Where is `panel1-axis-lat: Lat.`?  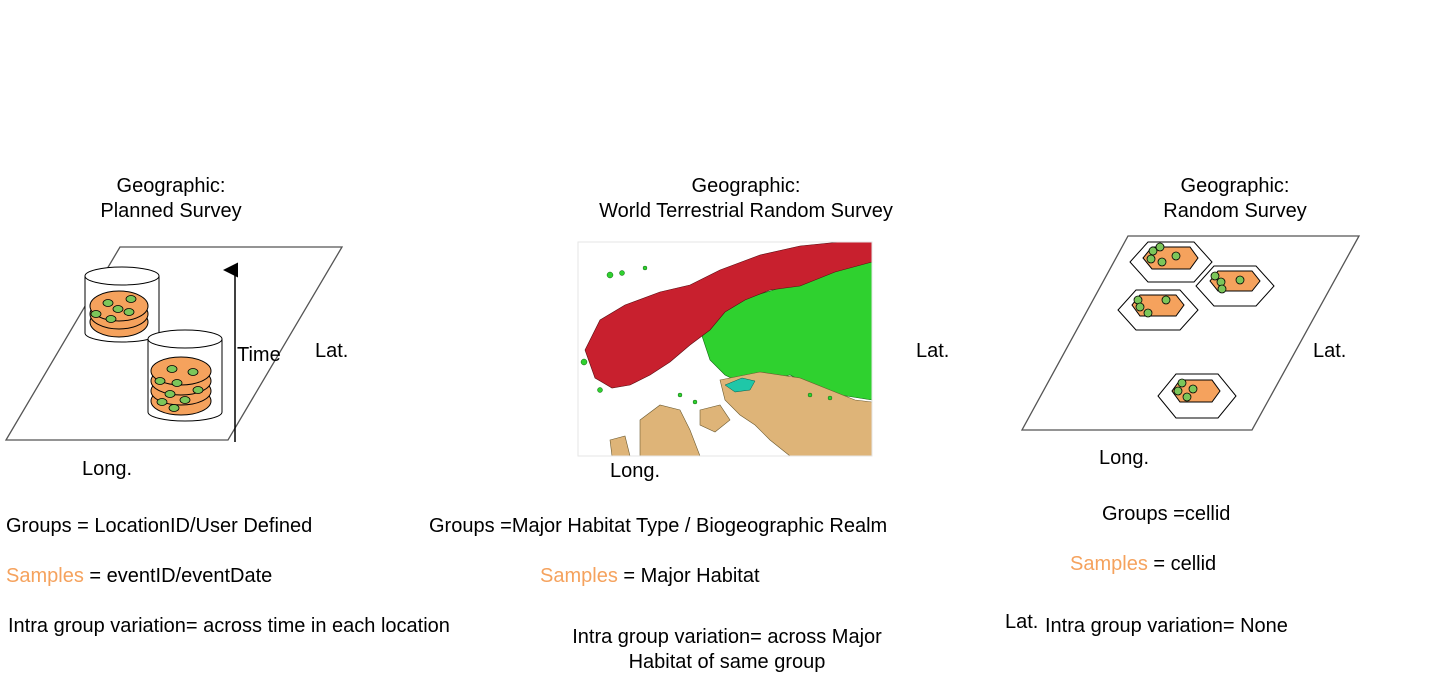 panel1-axis-lat: Lat. is located at coordinates (332, 351).